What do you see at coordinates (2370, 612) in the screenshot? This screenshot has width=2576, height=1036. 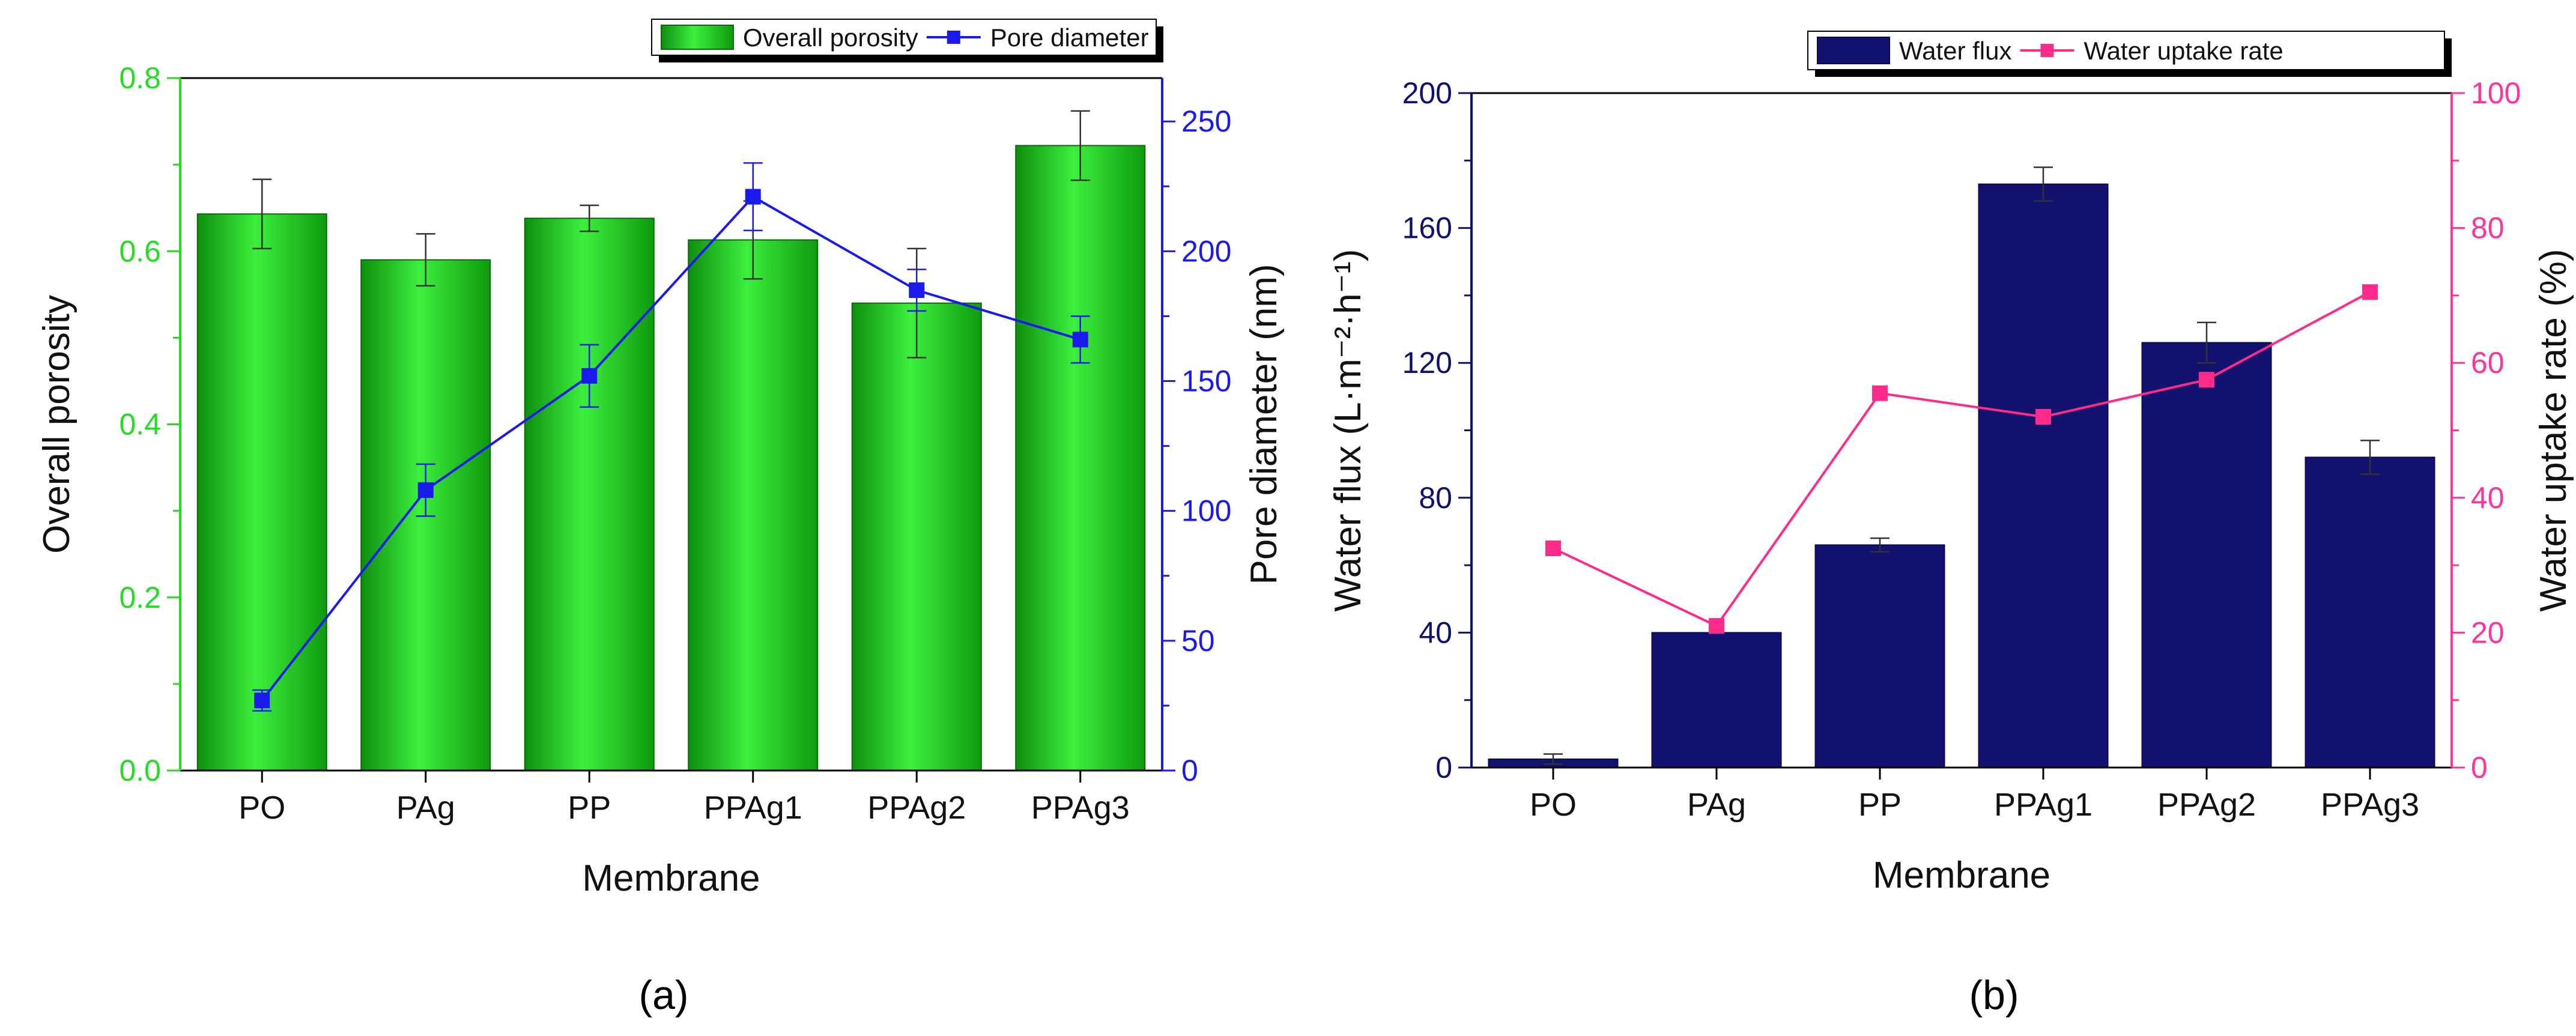 I see `bar-b-PPAg3` at bounding box center [2370, 612].